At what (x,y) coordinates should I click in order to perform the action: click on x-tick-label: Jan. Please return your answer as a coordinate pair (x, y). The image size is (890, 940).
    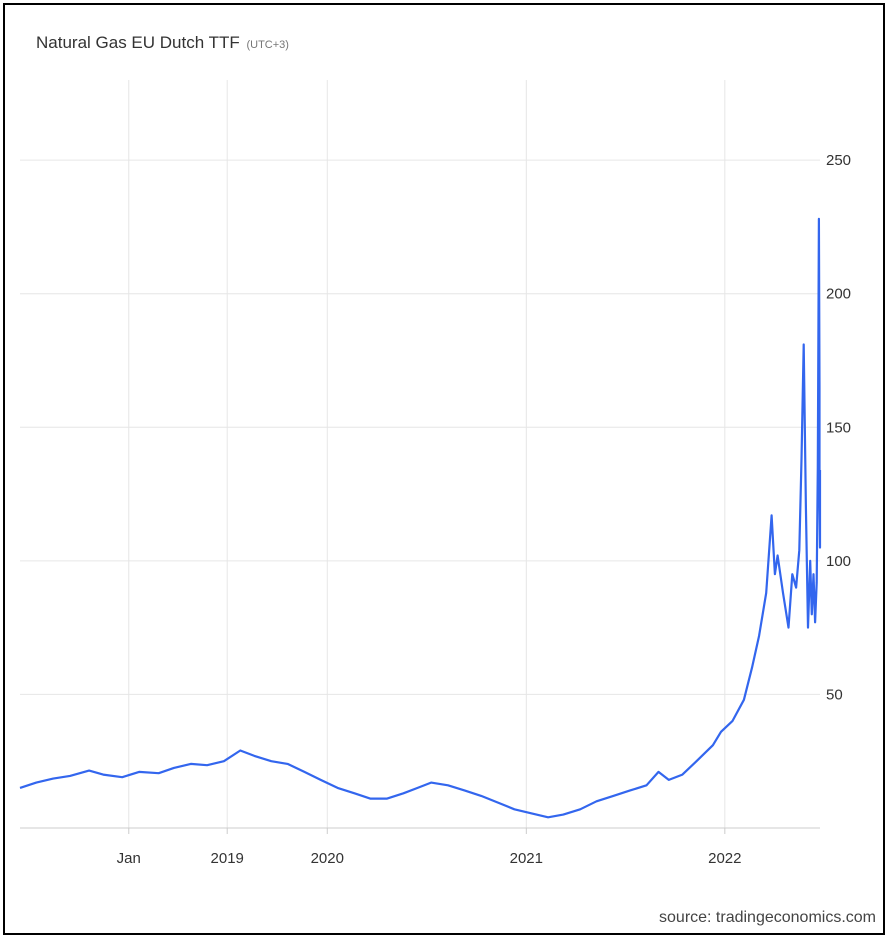
    Looking at the image, I should click on (129, 858).